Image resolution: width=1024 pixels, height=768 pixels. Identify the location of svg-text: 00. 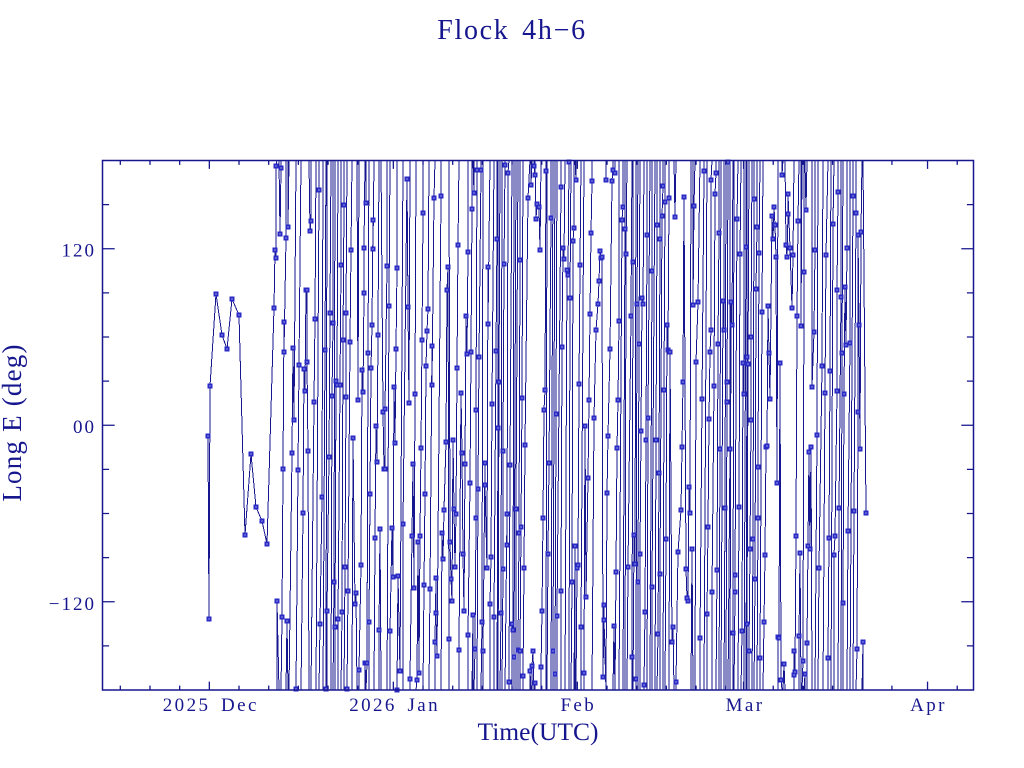
(84, 427).